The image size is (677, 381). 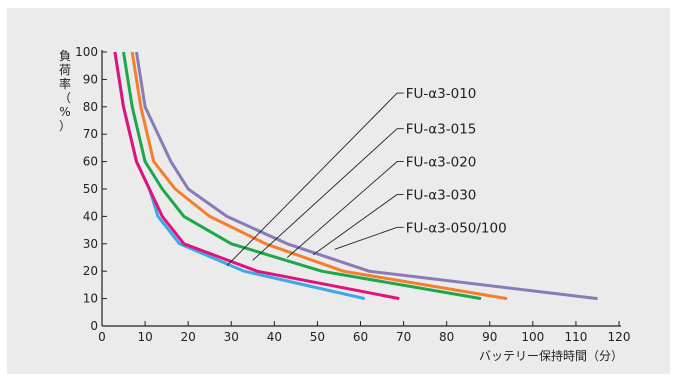 What do you see at coordinates (619, 337) in the screenshot?
I see `x-tick-label: 120` at bounding box center [619, 337].